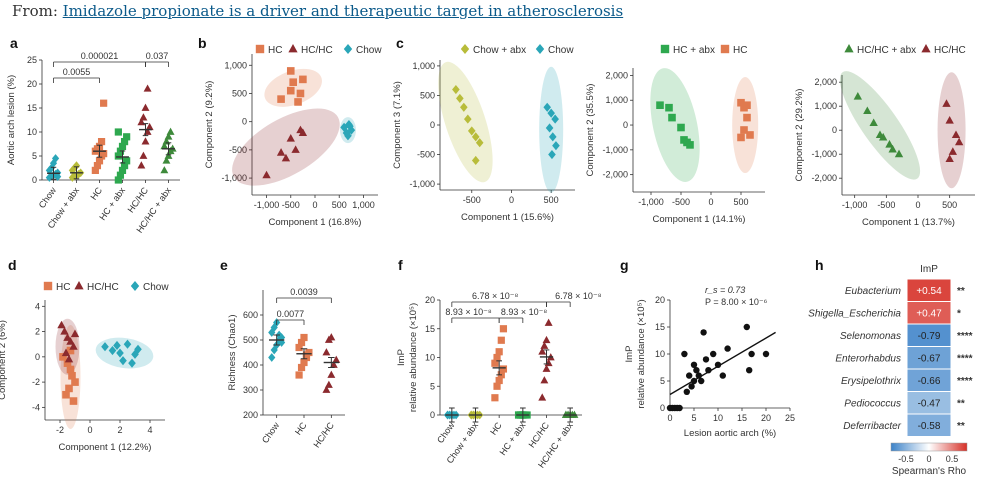  I want to click on y-tick-label: 20, so click(430, 300).